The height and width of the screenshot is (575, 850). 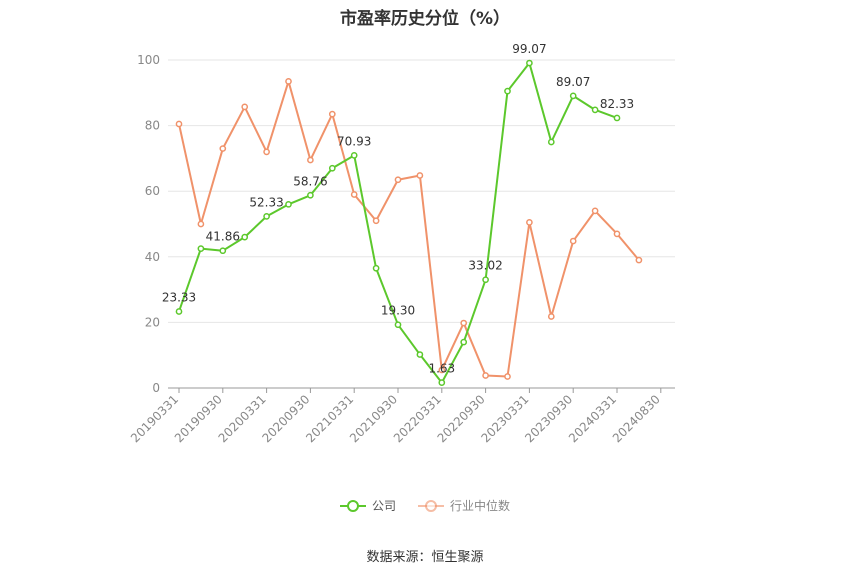 I want to click on y-tick-label: 80, so click(x=152, y=126).